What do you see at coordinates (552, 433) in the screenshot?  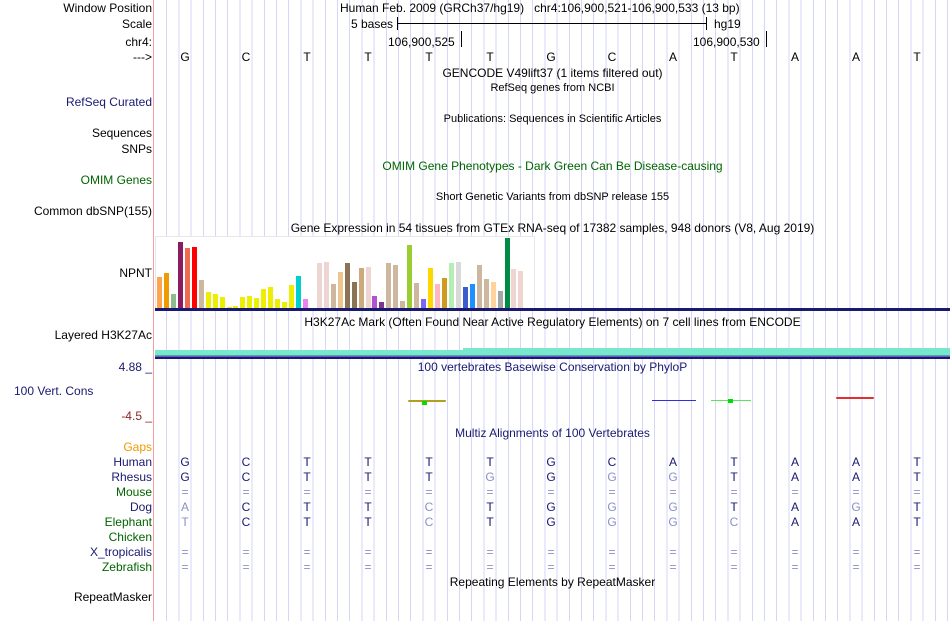 I see `multiz-track-title: Multiz Alignments of 100 Vertebrates` at bounding box center [552, 433].